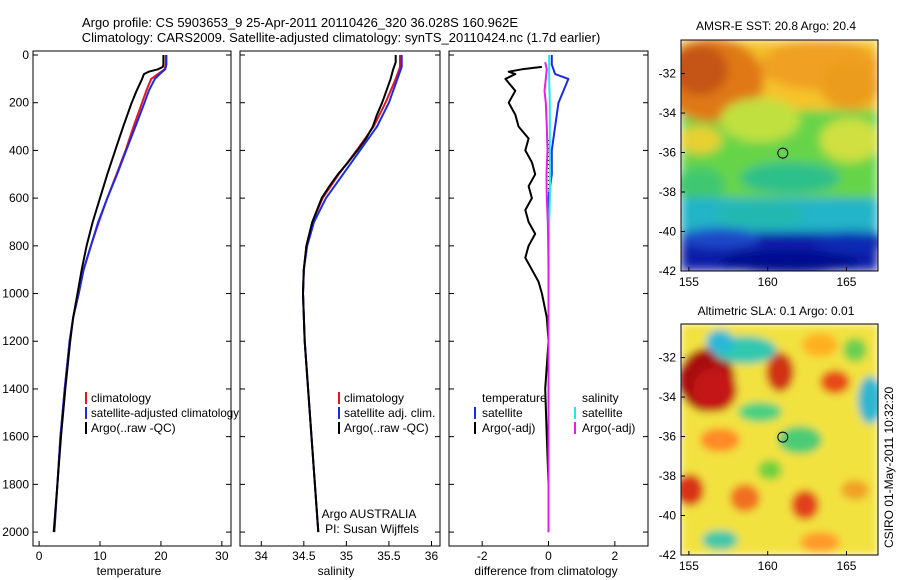  I want to click on x-tick-label: 20, so click(161, 556).